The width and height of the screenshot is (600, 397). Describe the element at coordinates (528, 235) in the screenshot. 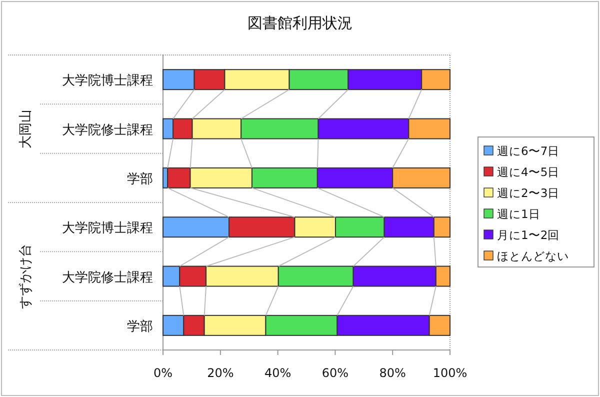

I see `legend-label: 月に1〜2回` at that location.